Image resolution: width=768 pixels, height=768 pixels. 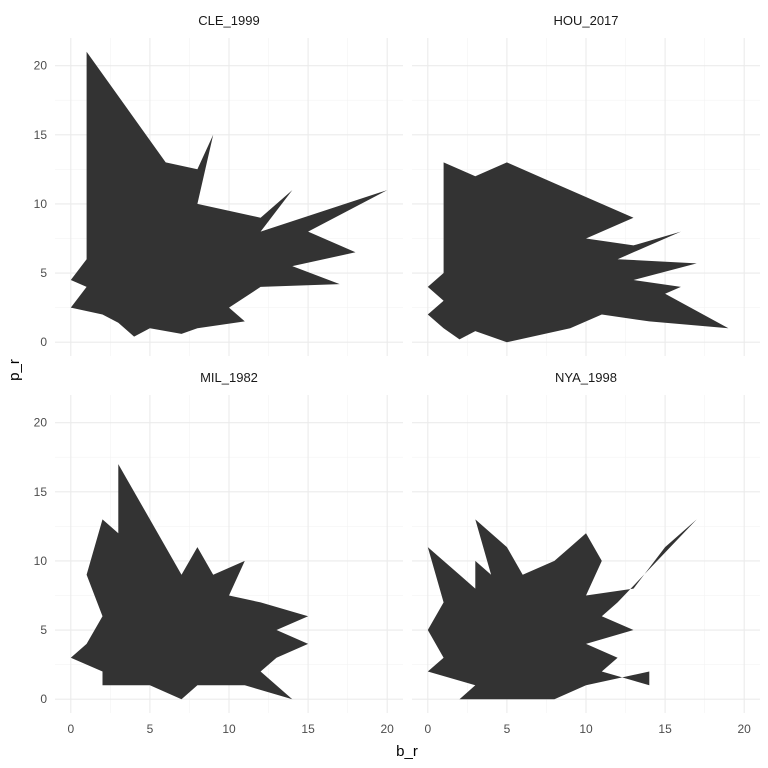 What do you see at coordinates (585, 20) in the screenshot?
I see `facet-title: HOU_2017` at bounding box center [585, 20].